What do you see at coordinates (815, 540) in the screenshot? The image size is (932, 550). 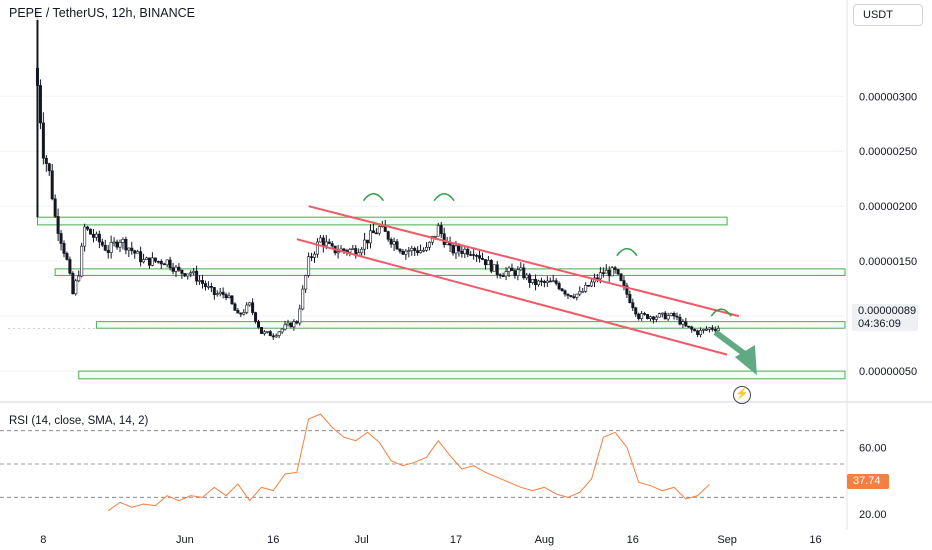 I see `time-tick-label: 16` at bounding box center [815, 540].